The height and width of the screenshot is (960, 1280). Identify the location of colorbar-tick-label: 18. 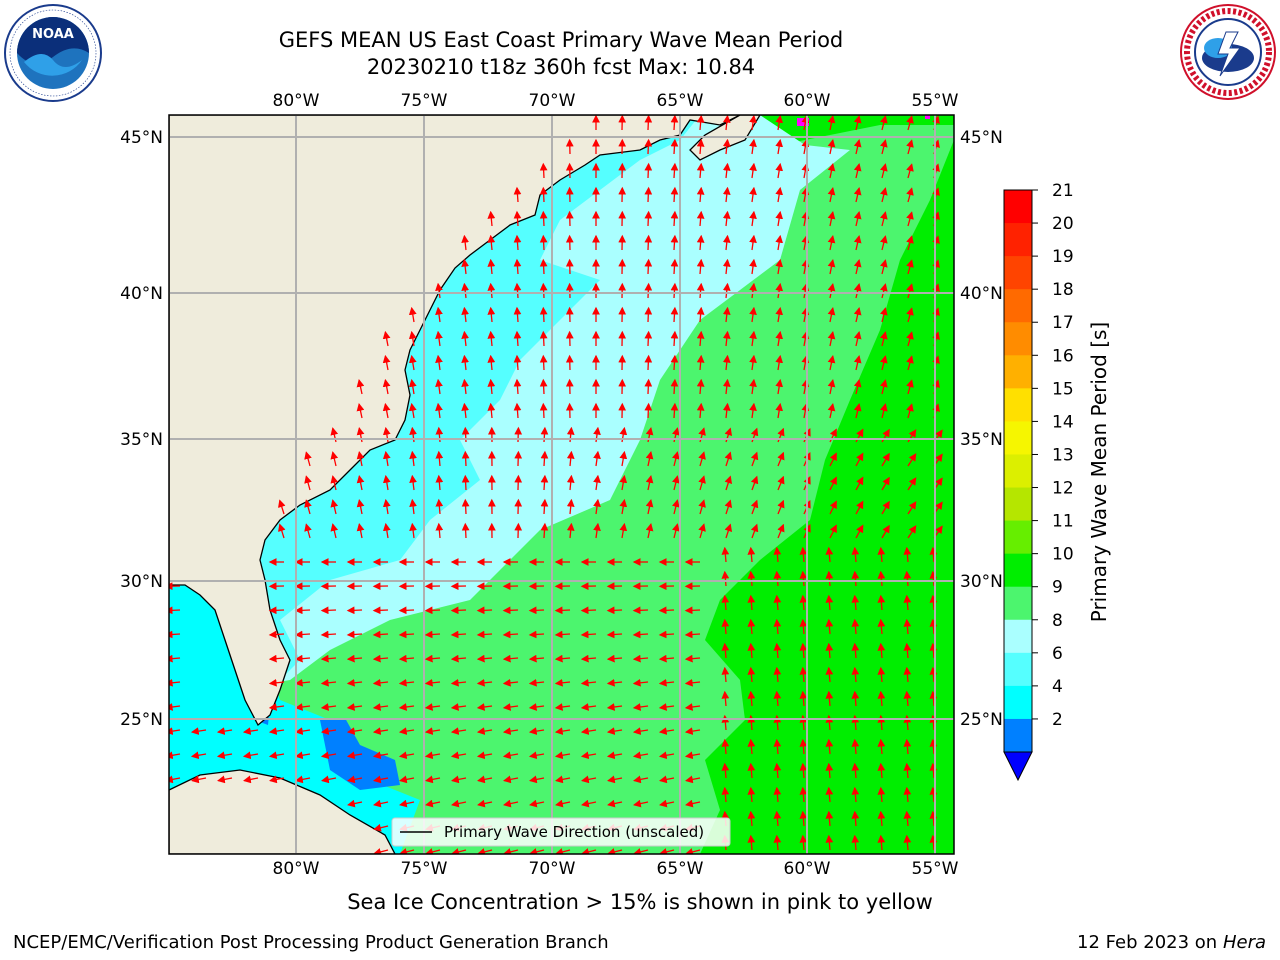
(1063, 290).